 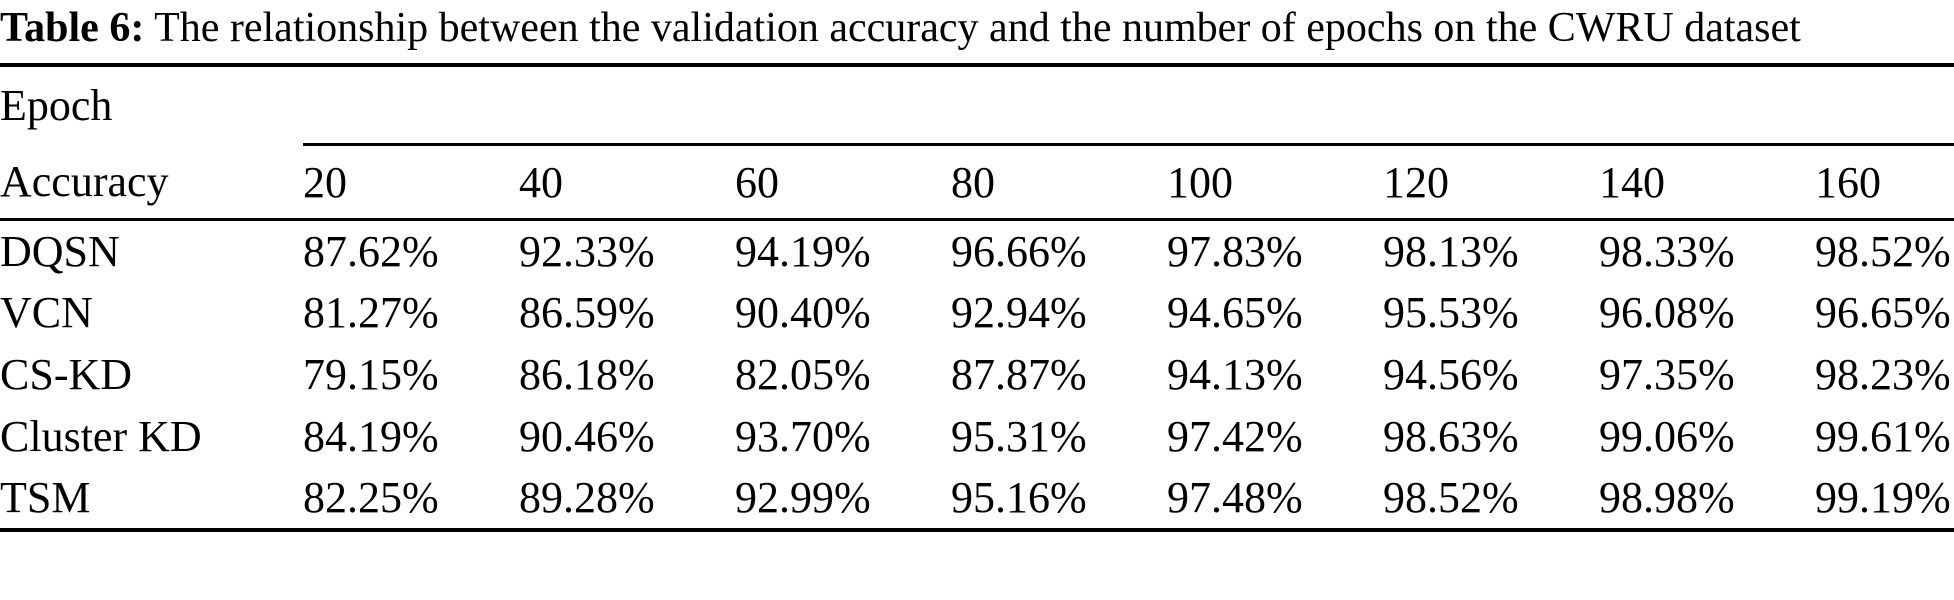 What do you see at coordinates (803, 497) in the screenshot?
I see `accuracy-value-cell: 92.99%` at bounding box center [803, 497].